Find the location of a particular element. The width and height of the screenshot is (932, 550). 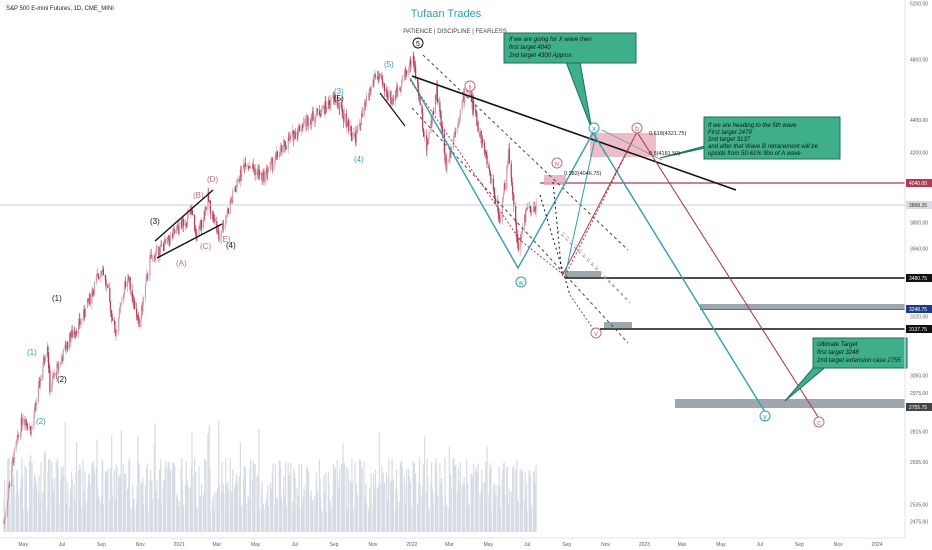

tagline: PATIENCE | DISCIPLINE | FEARLESS is located at coordinates (455, 32).